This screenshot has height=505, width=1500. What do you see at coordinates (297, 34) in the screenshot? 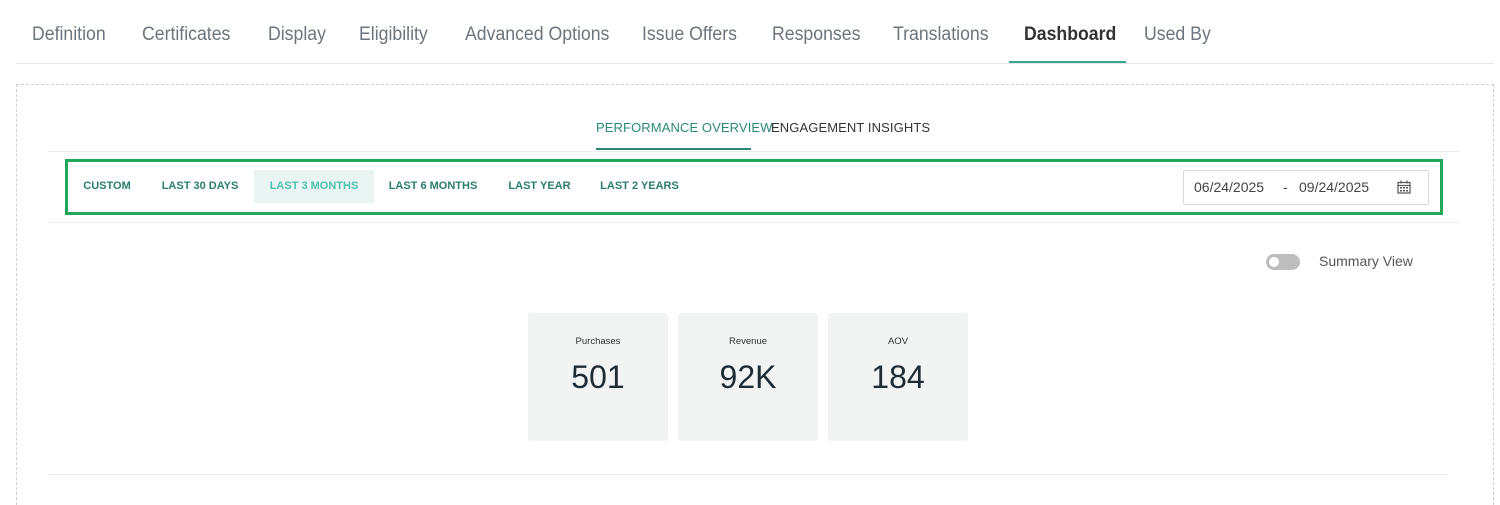
I see `tab-display: Display` at bounding box center [297, 34].